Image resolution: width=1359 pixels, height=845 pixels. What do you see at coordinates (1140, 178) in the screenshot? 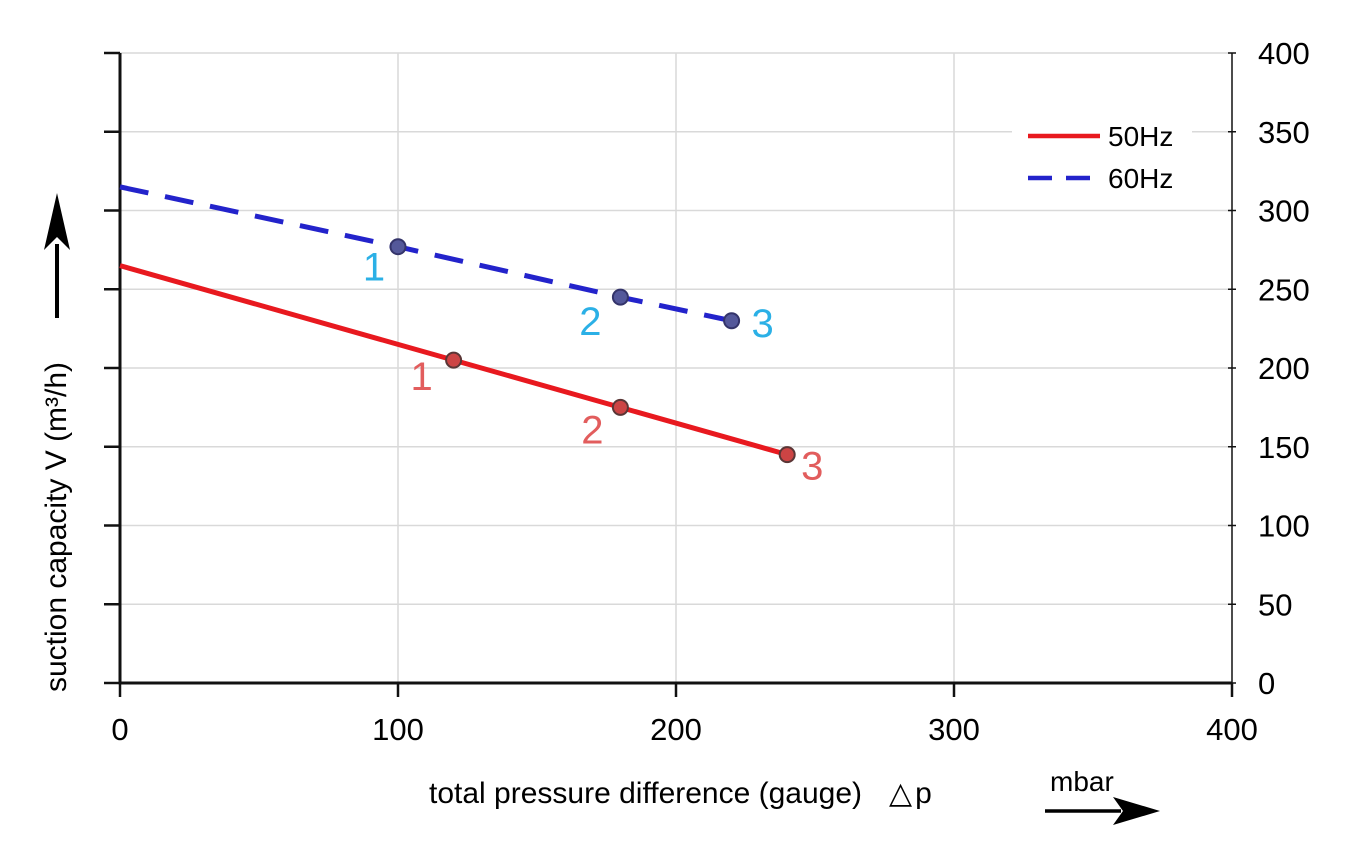
I see `legend-label-60hz: 60Hz` at bounding box center [1140, 178].